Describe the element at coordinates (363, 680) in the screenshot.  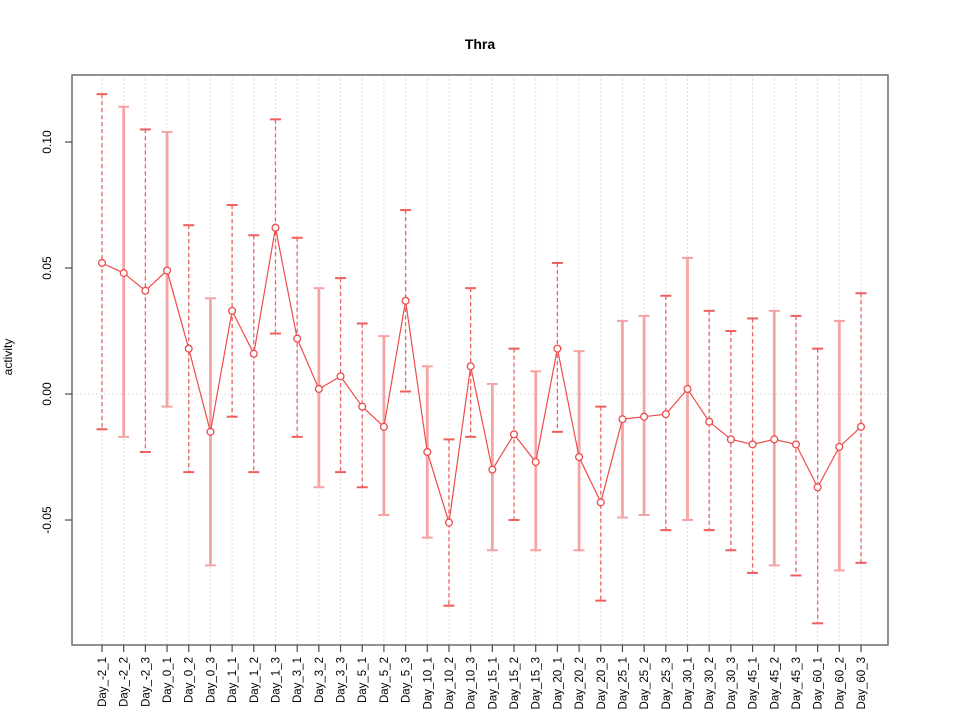
I see `x-tick-label: Day_5_1` at that location.